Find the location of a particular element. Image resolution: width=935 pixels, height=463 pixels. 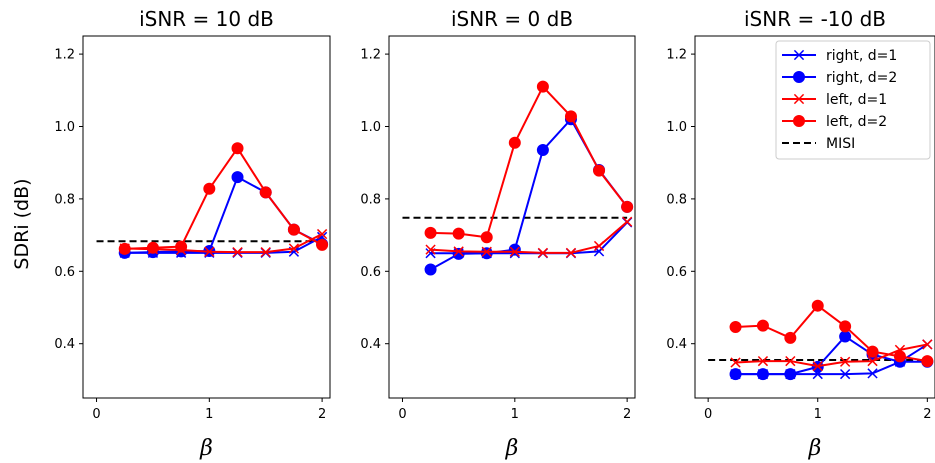

chart-title: iSNR = -10 dB is located at coordinates (815, 19).